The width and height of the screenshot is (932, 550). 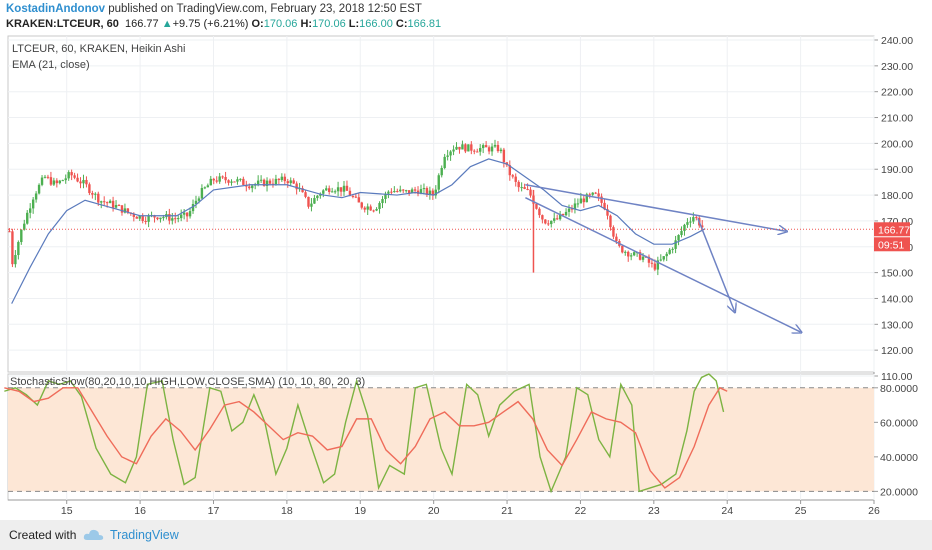 I want to click on tradingview-cloud-icon, so click(x=93, y=534).